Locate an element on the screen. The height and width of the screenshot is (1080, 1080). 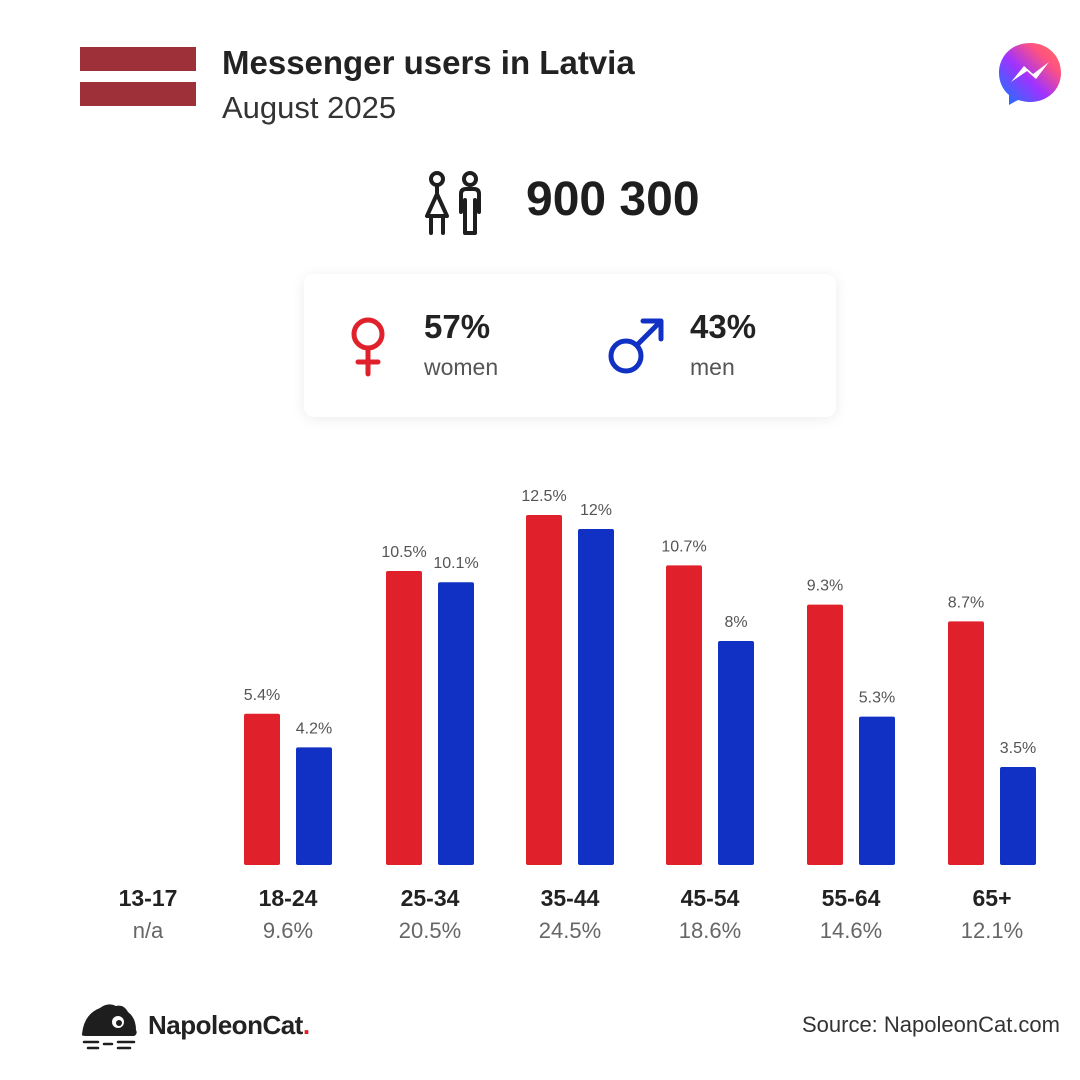
latvia-flag-icon is located at coordinates (138, 76).